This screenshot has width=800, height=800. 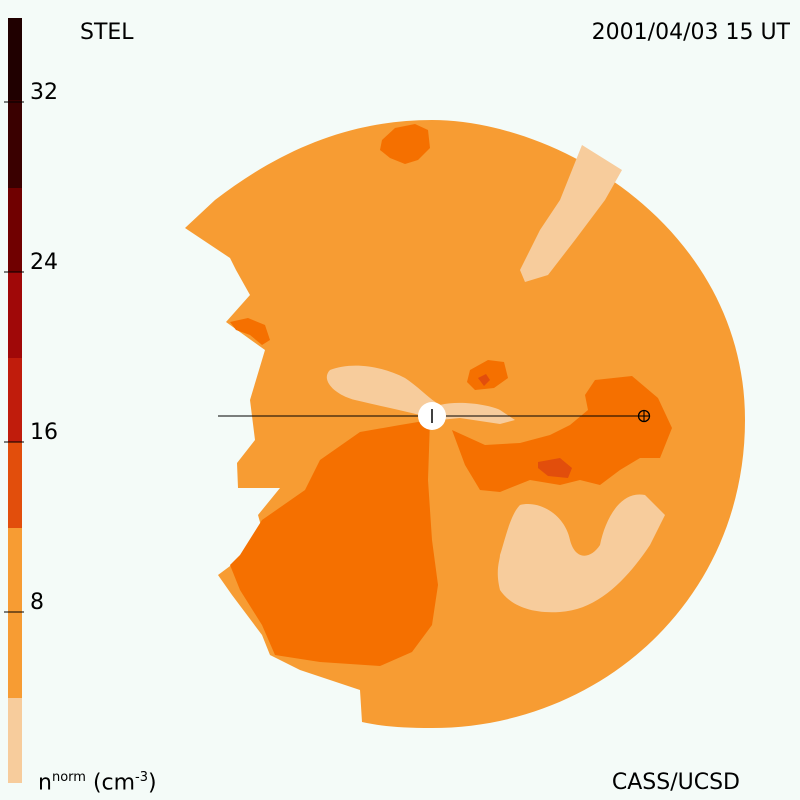 What do you see at coordinates (107, 32) in the screenshot?
I see `instrument-label: STEL` at bounding box center [107, 32].